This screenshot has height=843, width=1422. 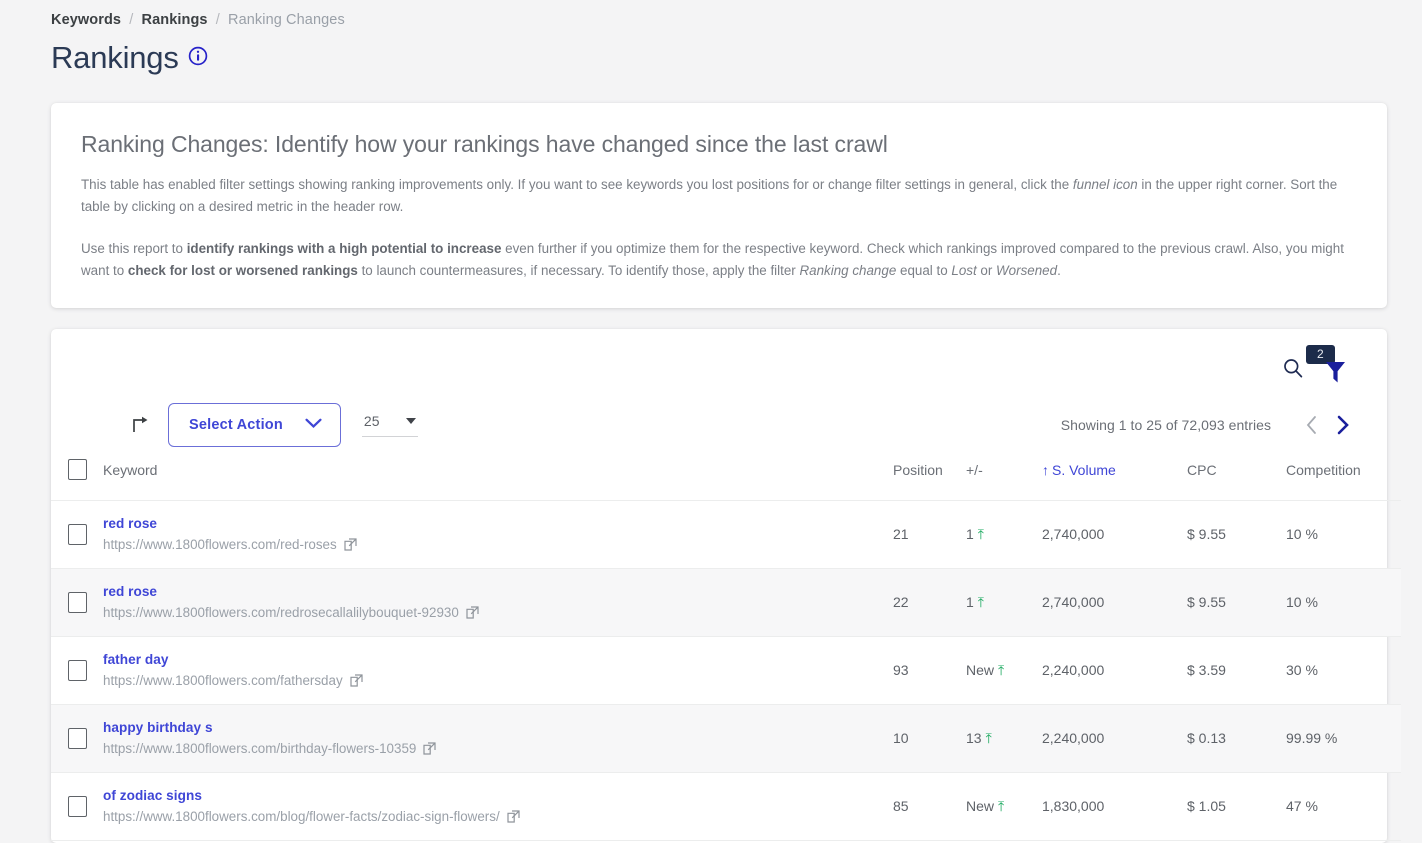 I want to click on cpc-cell: $ 3.59, so click(x=1236, y=670).